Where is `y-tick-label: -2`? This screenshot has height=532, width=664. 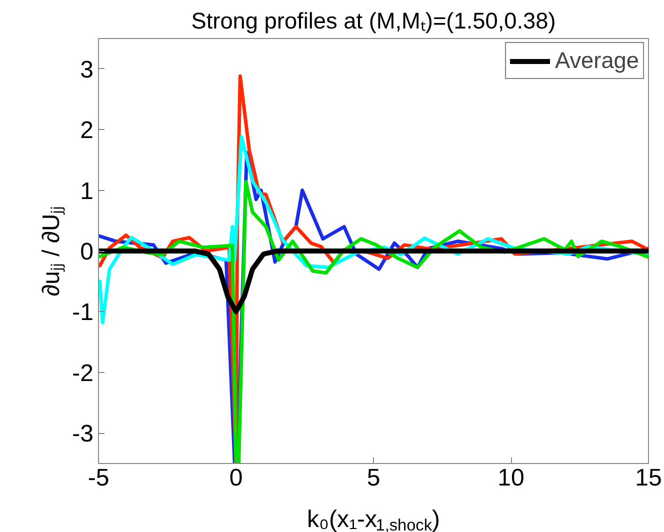
y-tick-label: -2 is located at coordinates (83, 373).